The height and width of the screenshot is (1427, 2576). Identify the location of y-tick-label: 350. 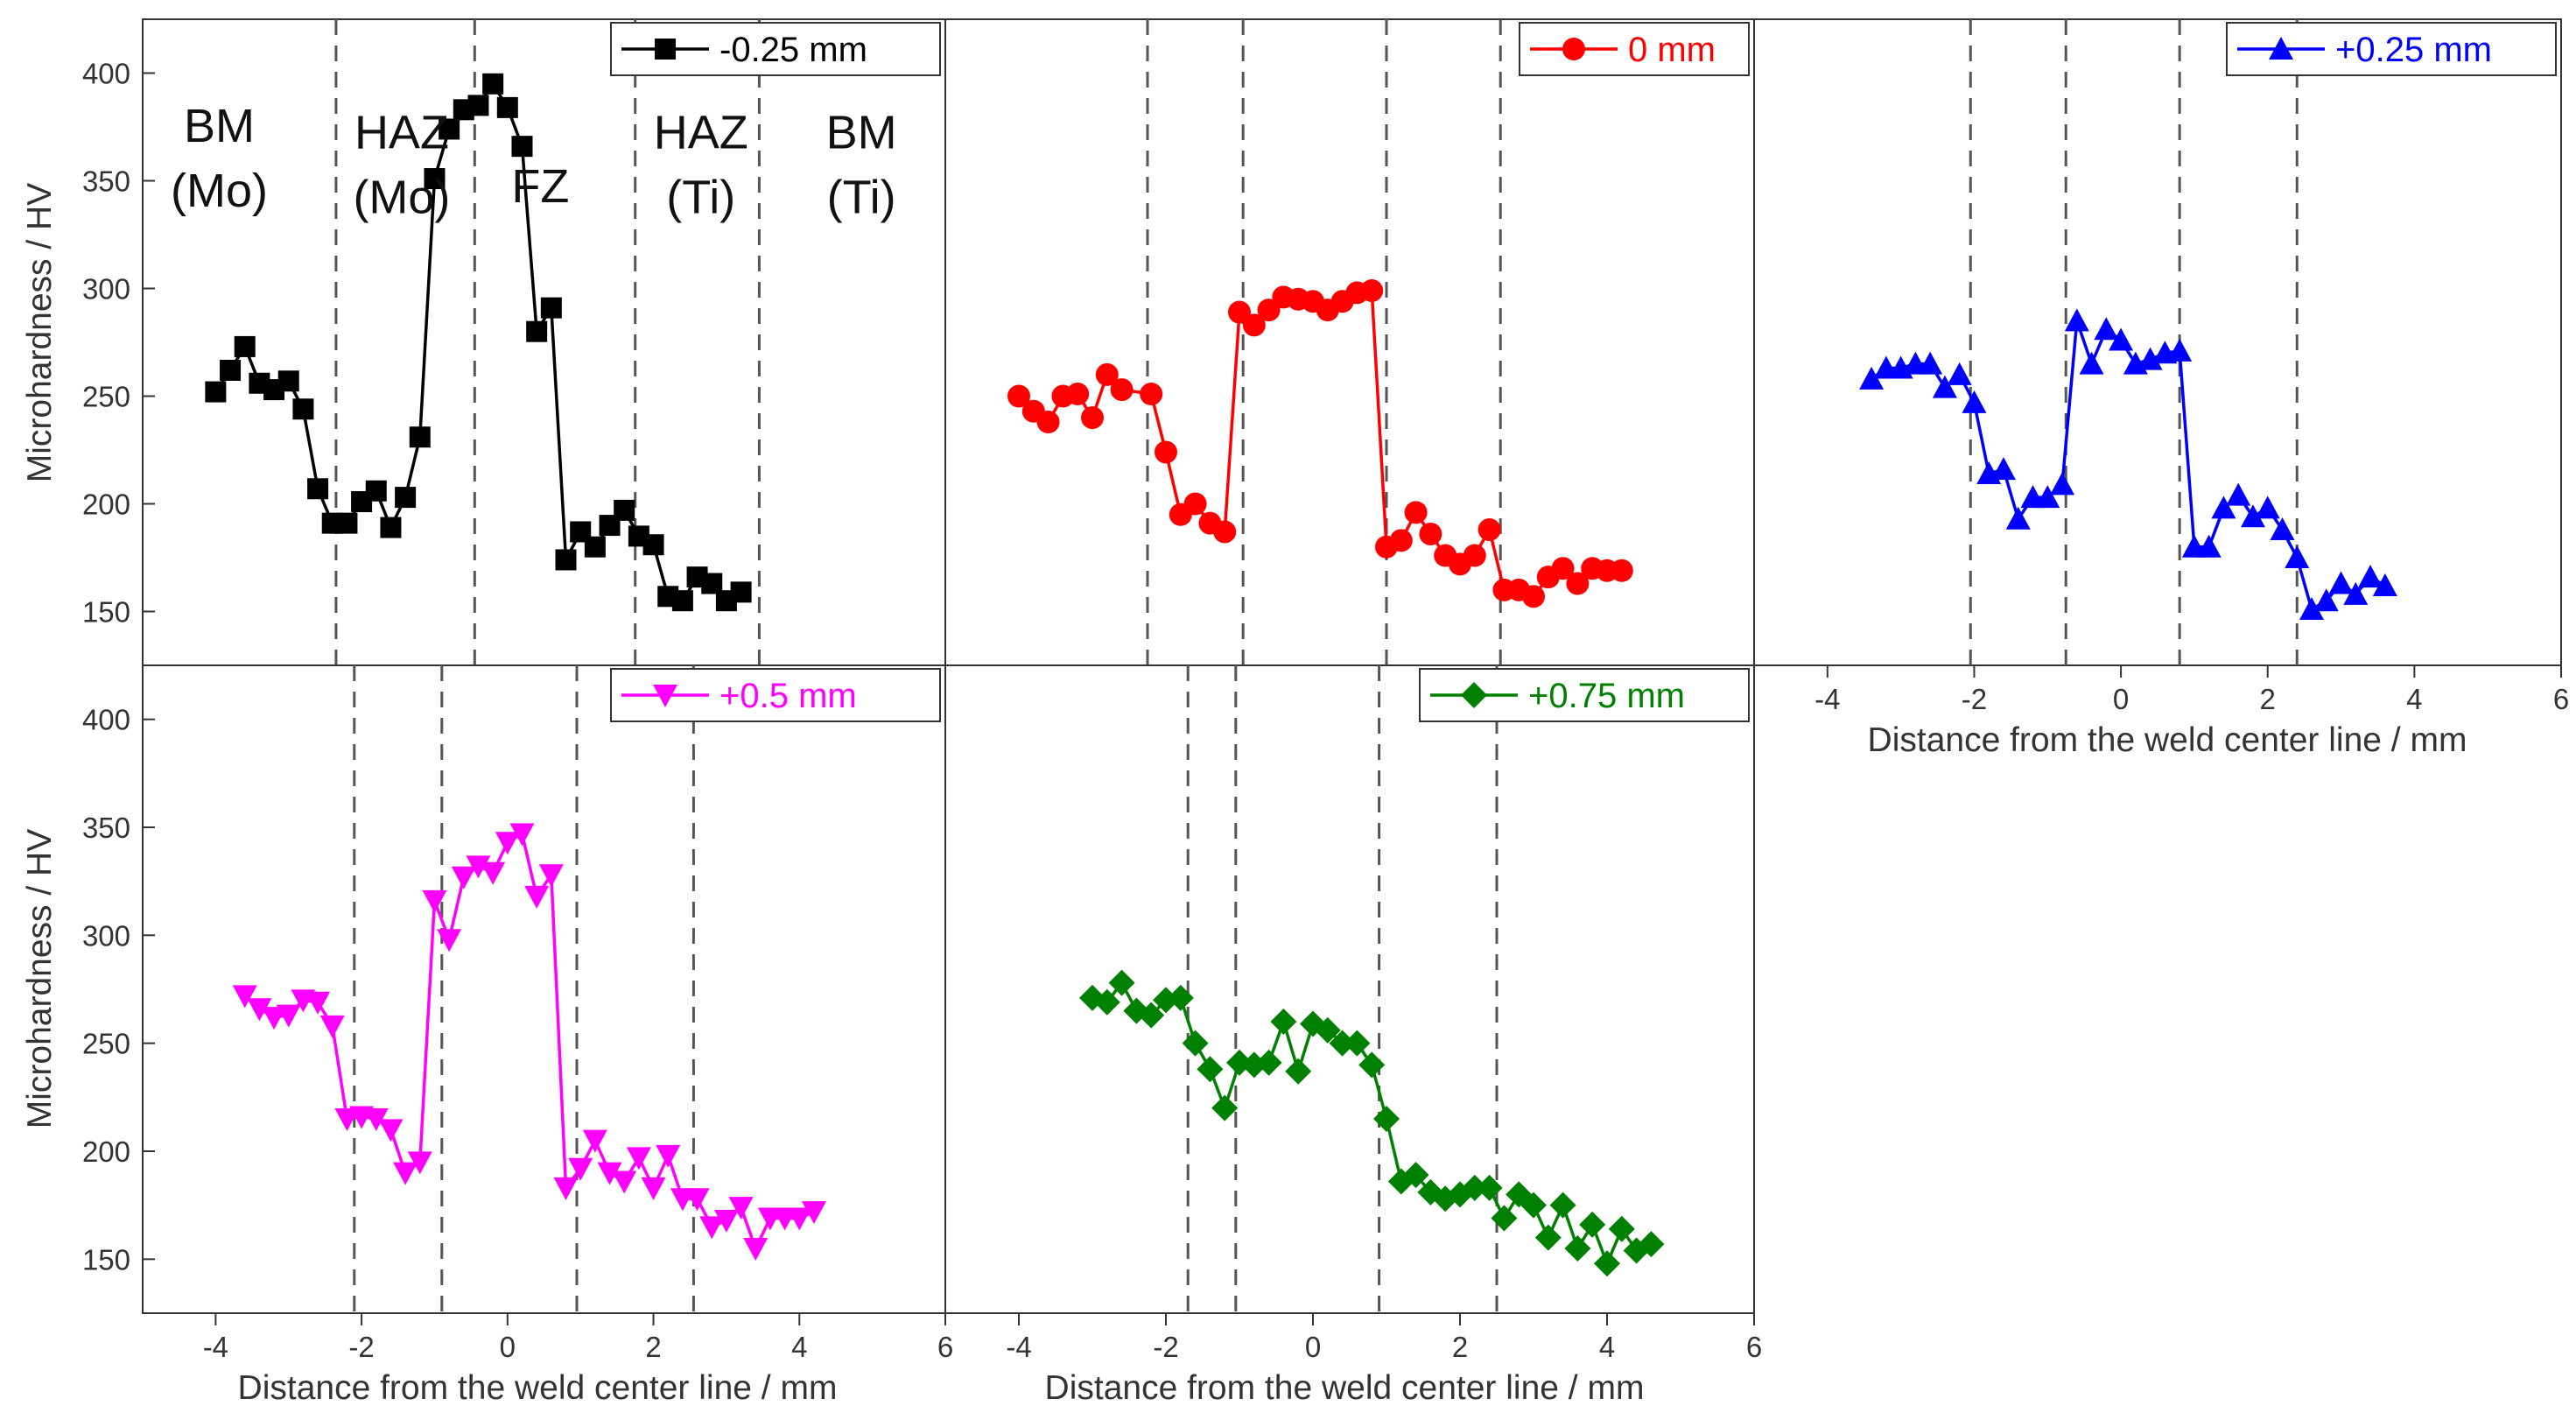
(106, 828).